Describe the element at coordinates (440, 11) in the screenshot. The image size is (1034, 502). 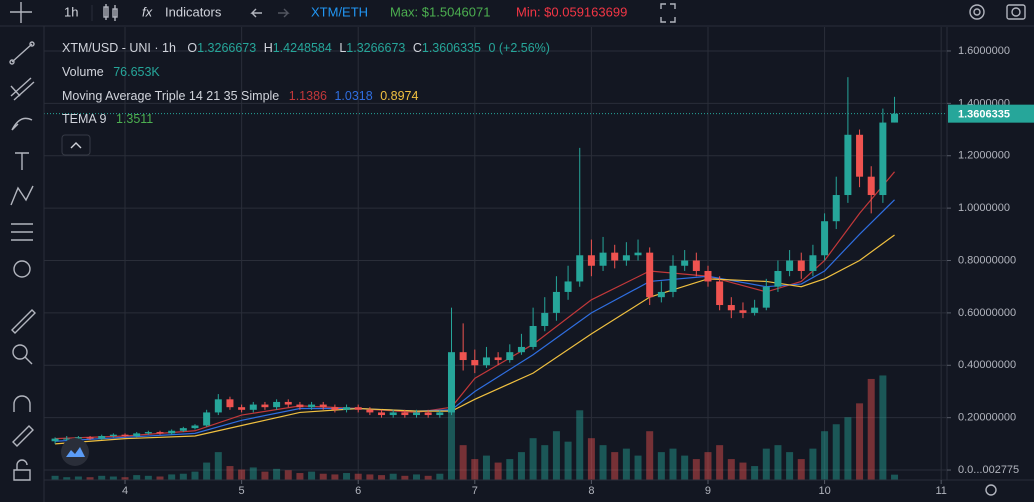
I see `max-price: Max: $1.5046071` at that location.